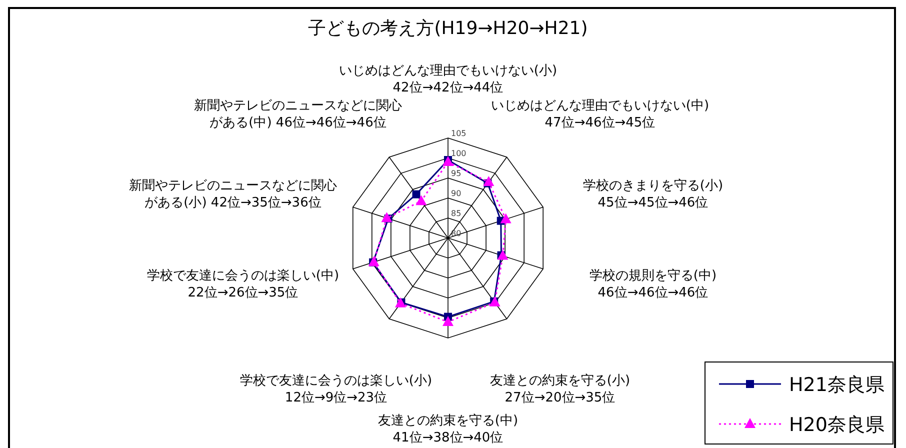  What do you see at coordinates (243, 284) in the screenshot?
I see `spoke-label: 学校で友達に会うのは楽しい(中) 22位→26位→35位` at bounding box center [243, 284].